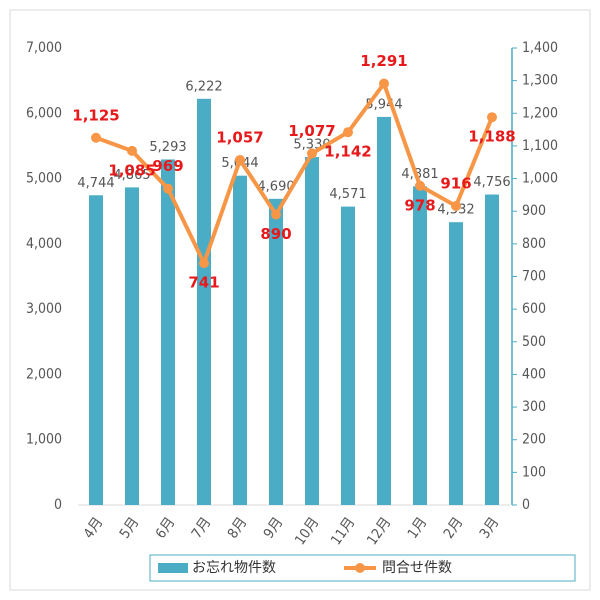  I want to click on y-tick-label: 6,000, so click(44, 113).